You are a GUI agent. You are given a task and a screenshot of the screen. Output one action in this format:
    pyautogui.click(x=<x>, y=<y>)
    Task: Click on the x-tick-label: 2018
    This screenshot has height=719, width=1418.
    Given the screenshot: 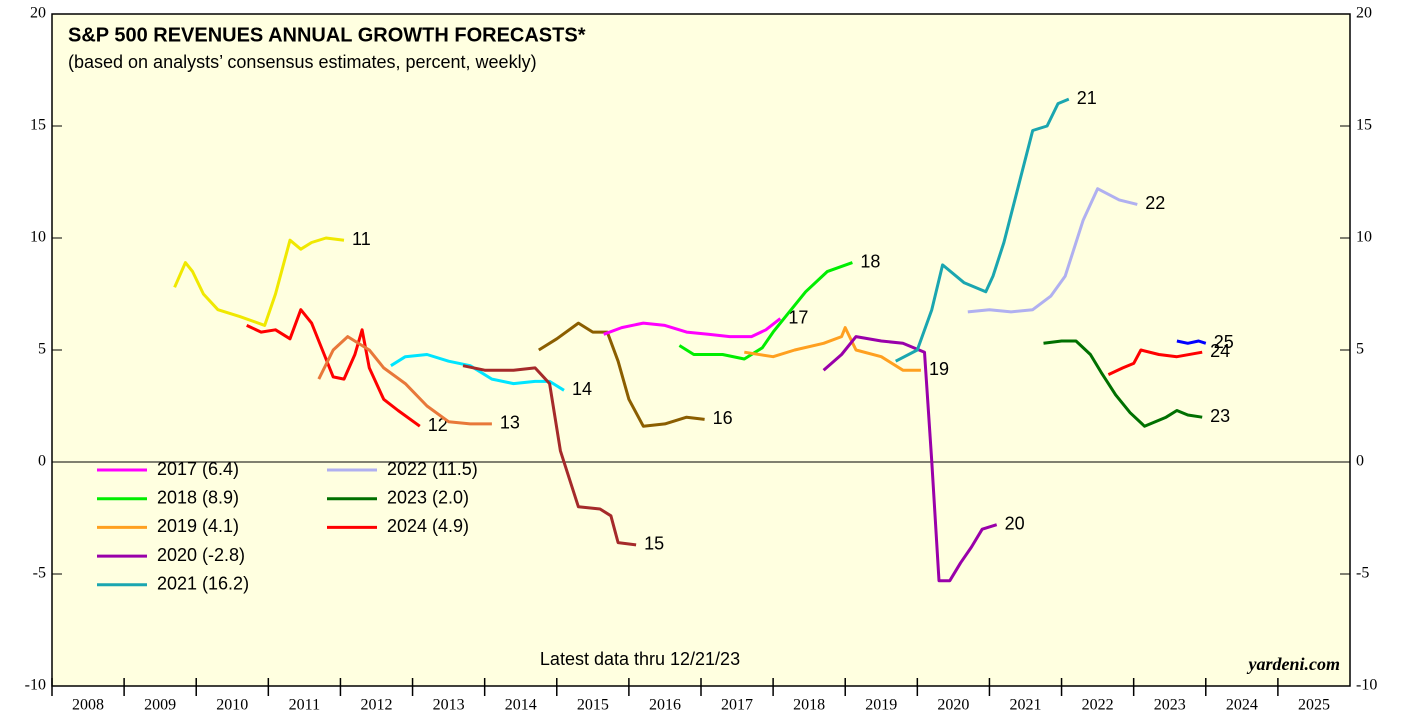 What is the action you would take?
    pyautogui.click(x=809, y=705)
    